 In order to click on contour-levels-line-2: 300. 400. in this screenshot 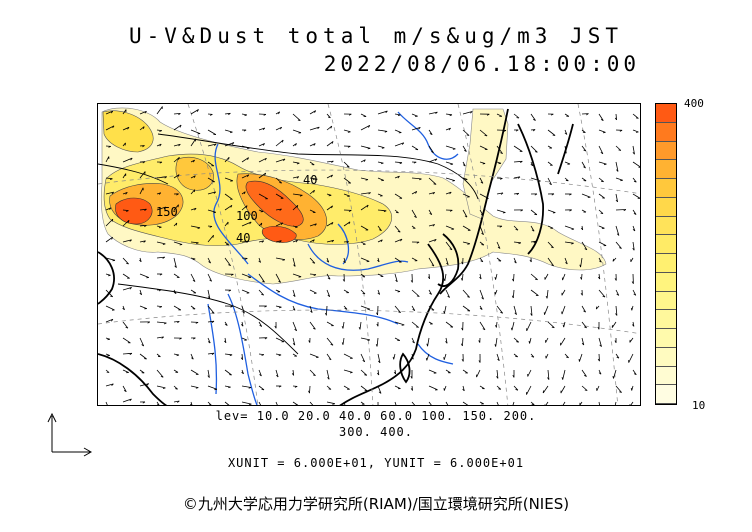, I will do `click(376, 432)`.